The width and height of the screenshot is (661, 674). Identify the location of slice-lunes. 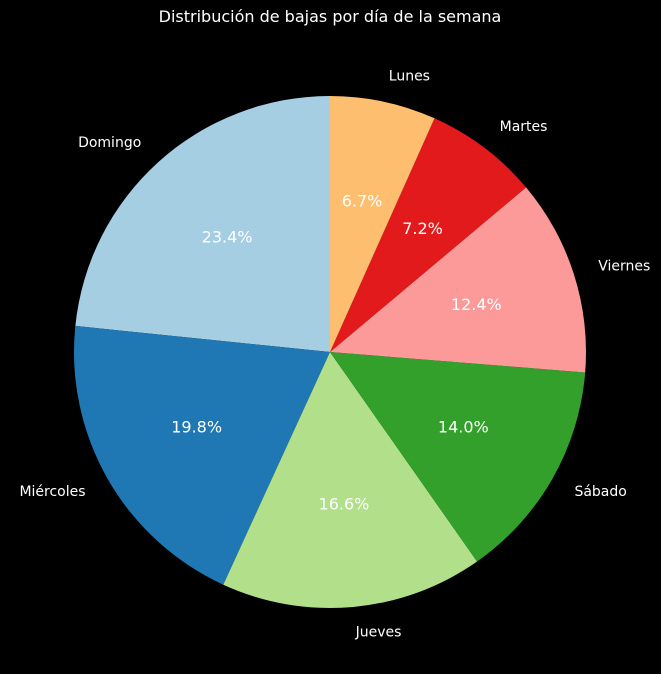
(382, 224).